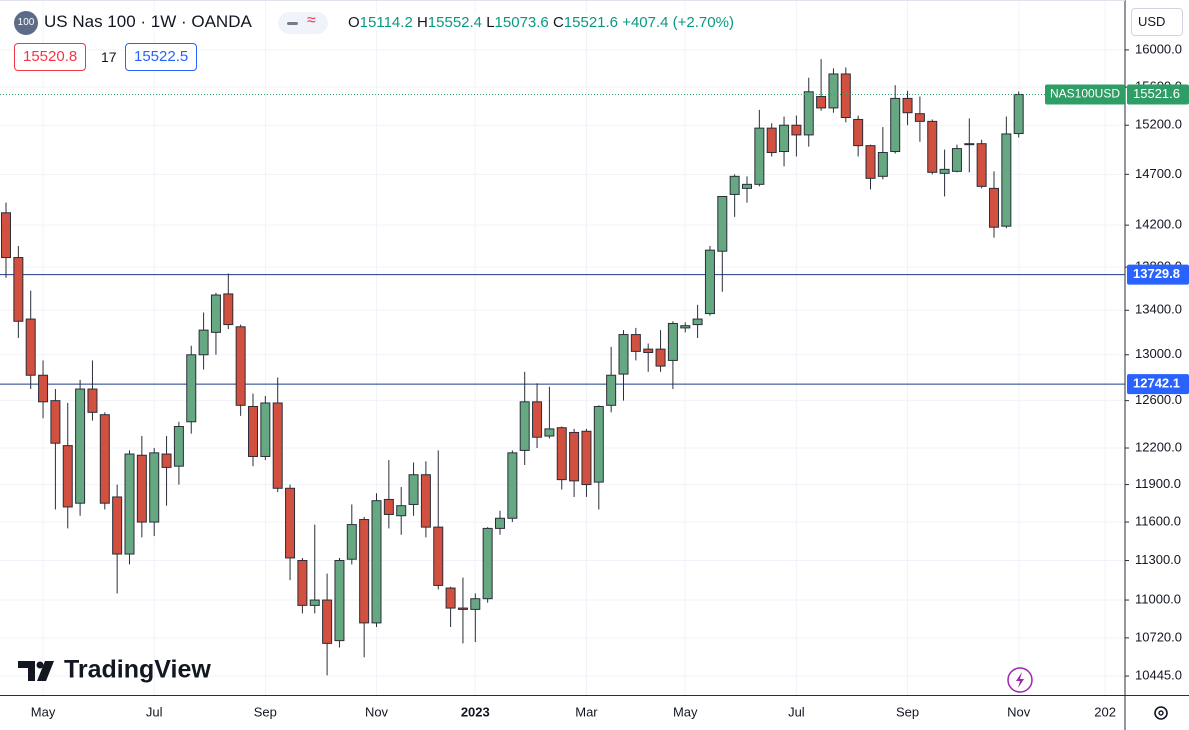  Describe the element at coordinates (1158, 636) in the screenshot. I see `y-tick-label: 10720.0` at that location.